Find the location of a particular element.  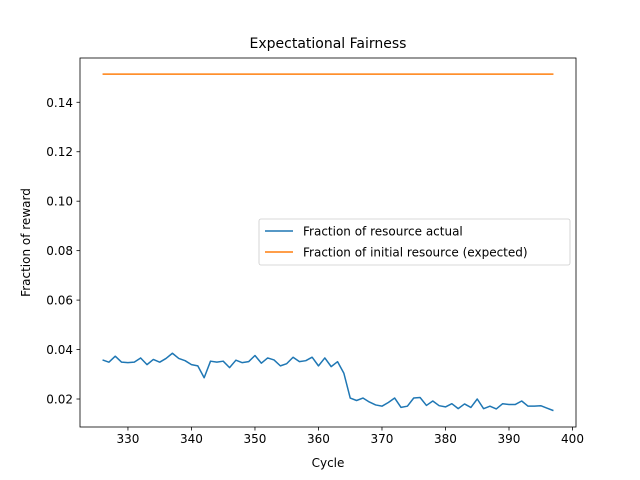

x-tick-label: 370 is located at coordinates (382, 439).